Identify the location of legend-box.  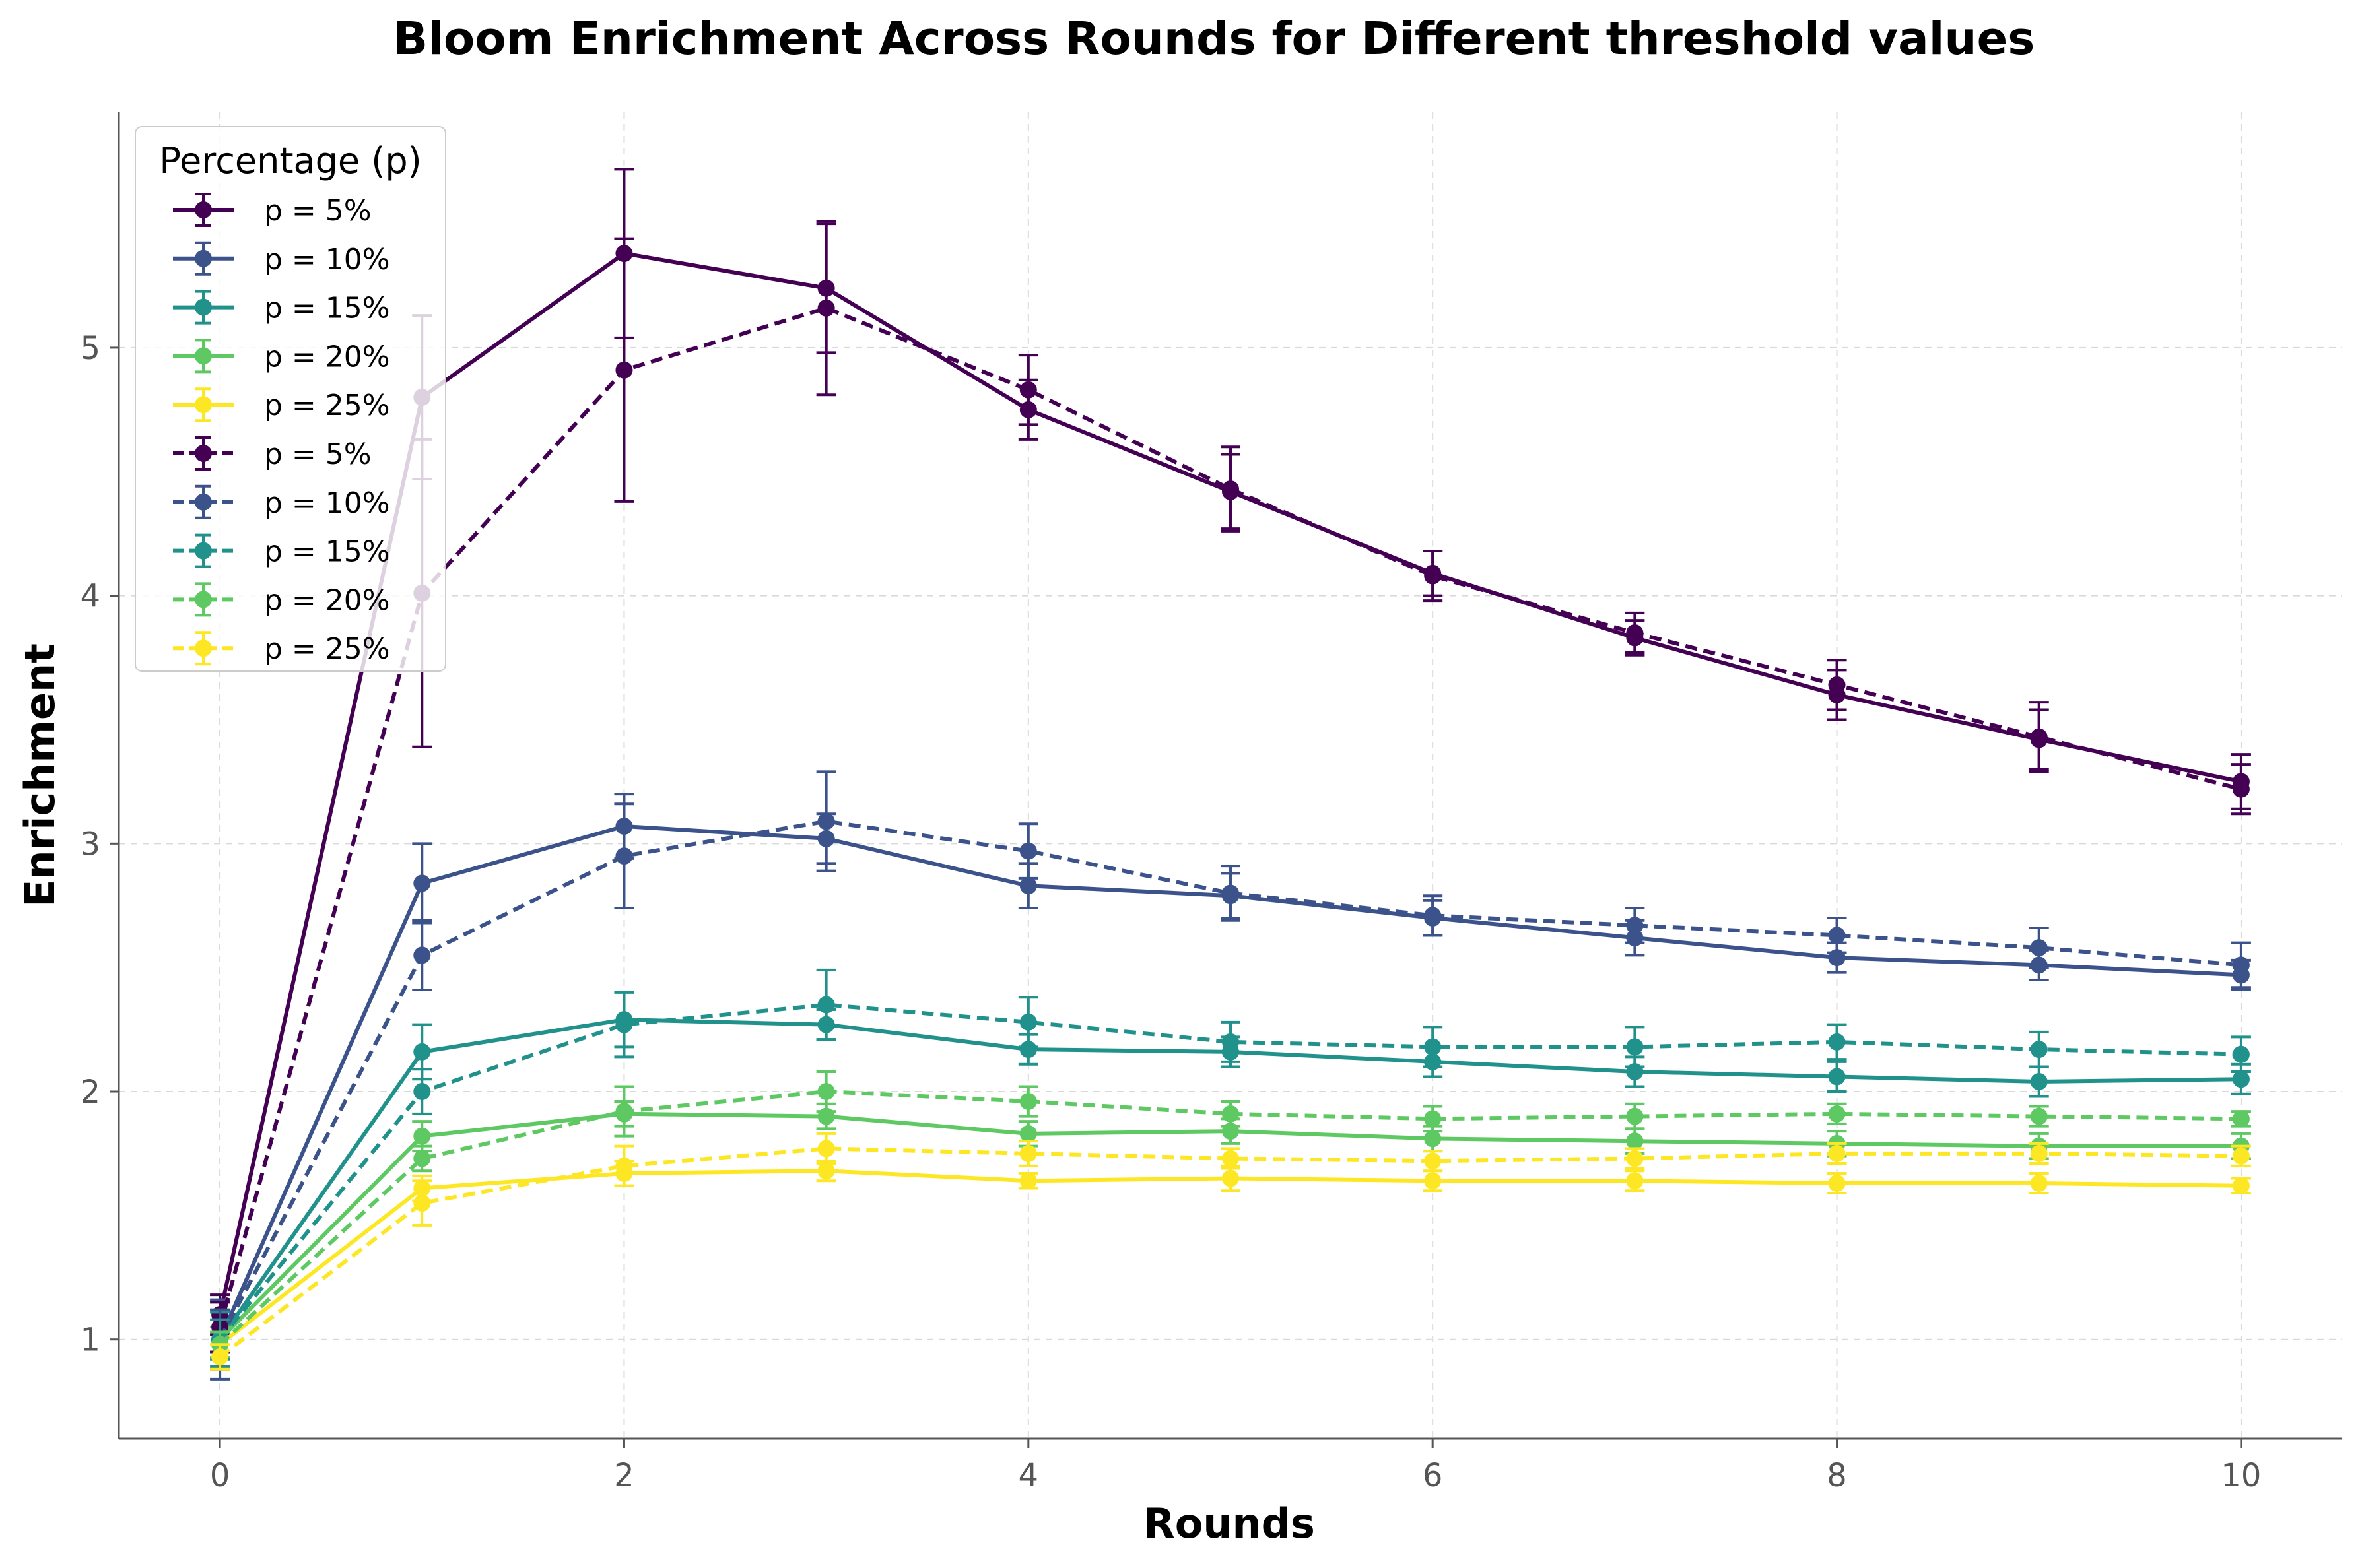
(290, 399).